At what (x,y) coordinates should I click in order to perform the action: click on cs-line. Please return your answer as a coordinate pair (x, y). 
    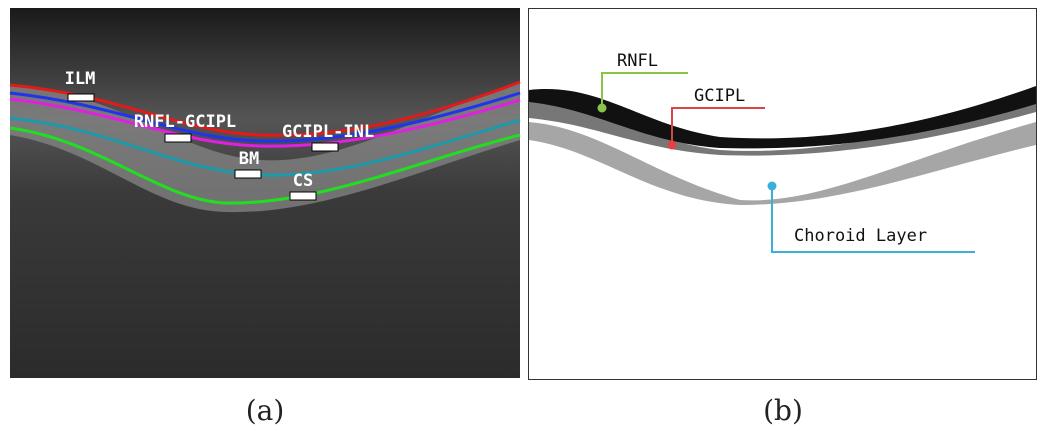
    Looking at the image, I should click on (265, 165).